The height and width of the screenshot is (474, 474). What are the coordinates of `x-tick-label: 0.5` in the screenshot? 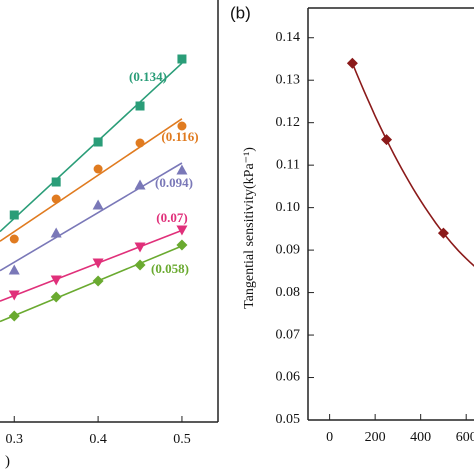 It's located at (182, 439).